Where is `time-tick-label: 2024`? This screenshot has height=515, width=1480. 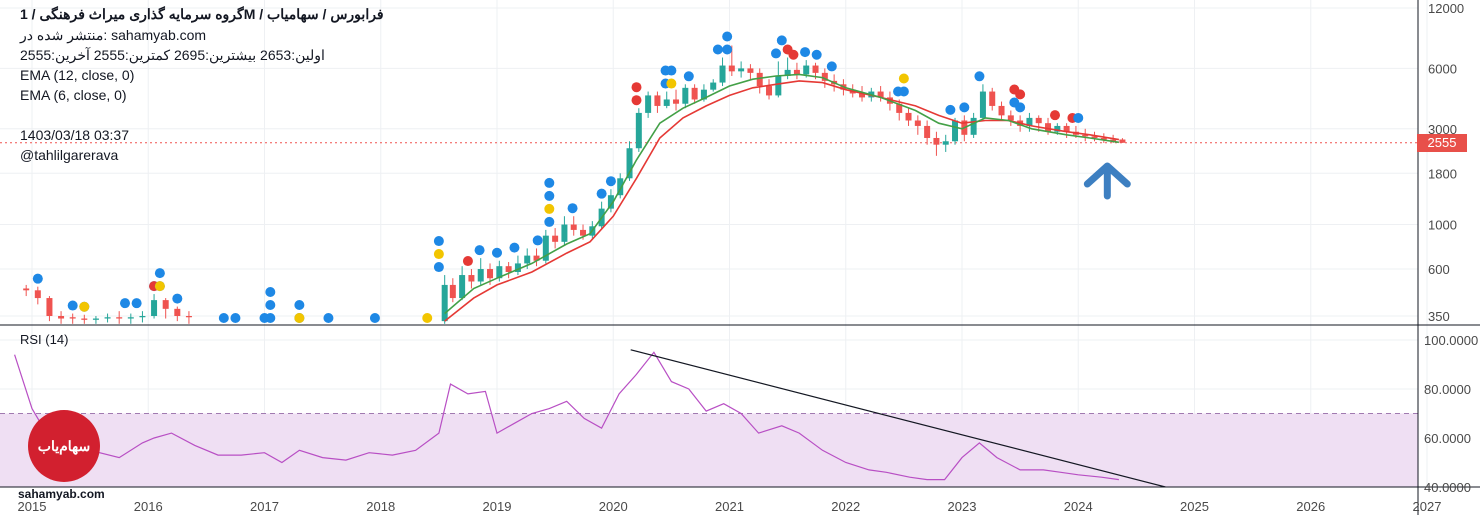 time-tick-label: 2024 is located at coordinates (1078, 506).